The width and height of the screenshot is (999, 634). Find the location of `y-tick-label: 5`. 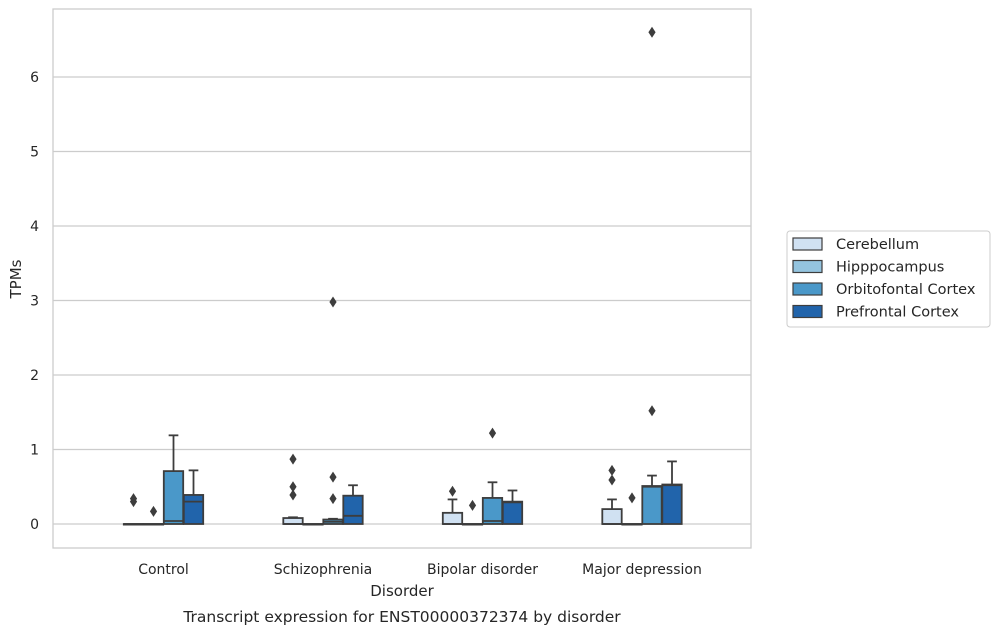

y-tick-label: 5 is located at coordinates (34, 153).